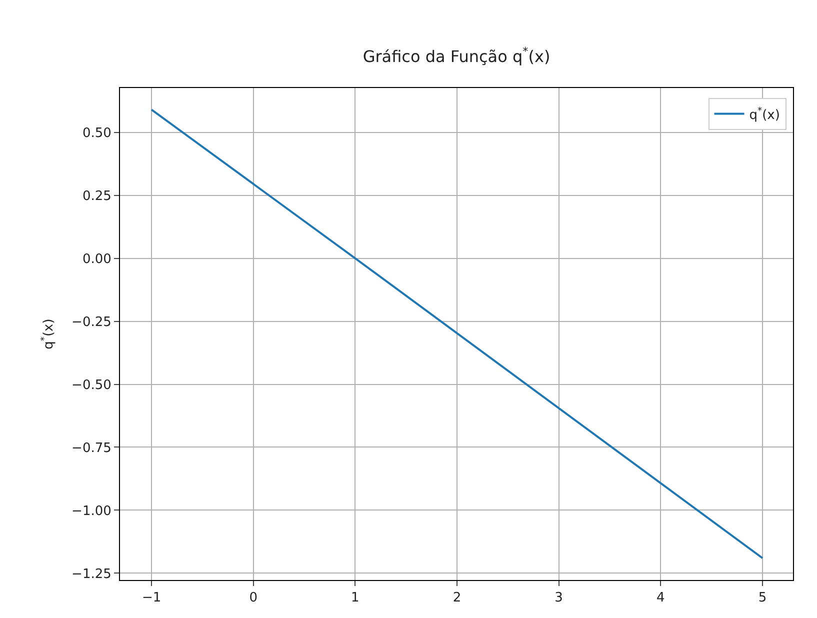  I want to click on y-tick-label: −1.00, so click(92, 511).